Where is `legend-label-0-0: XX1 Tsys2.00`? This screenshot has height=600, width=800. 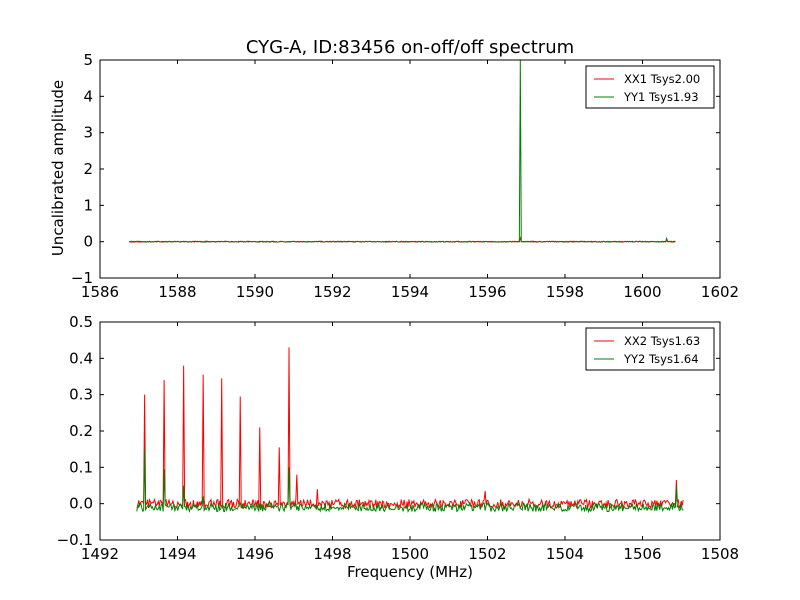 legend-label-0-0: XX1 Tsys2.00 is located at coordinates (662, 79).